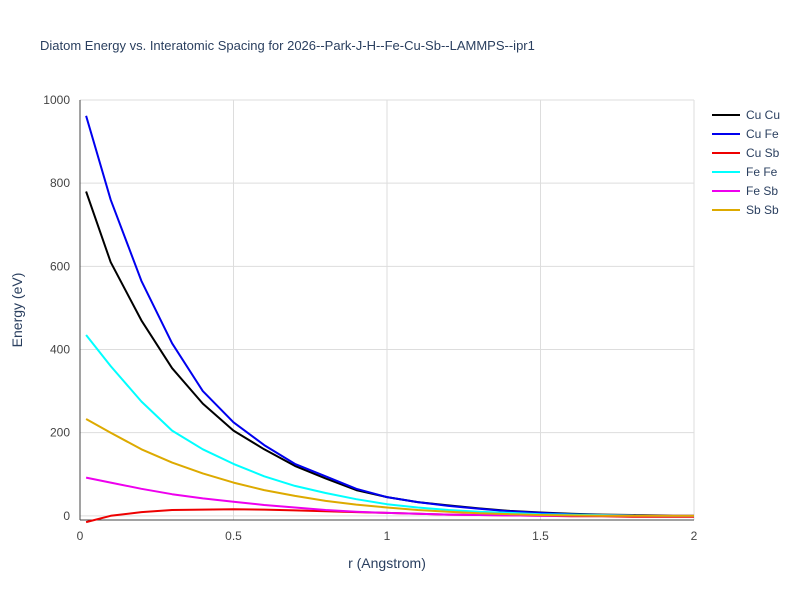 This screenshot has width=800, height=600. I want to click on y-axis-label: Energy (eV), so click(17, 310).